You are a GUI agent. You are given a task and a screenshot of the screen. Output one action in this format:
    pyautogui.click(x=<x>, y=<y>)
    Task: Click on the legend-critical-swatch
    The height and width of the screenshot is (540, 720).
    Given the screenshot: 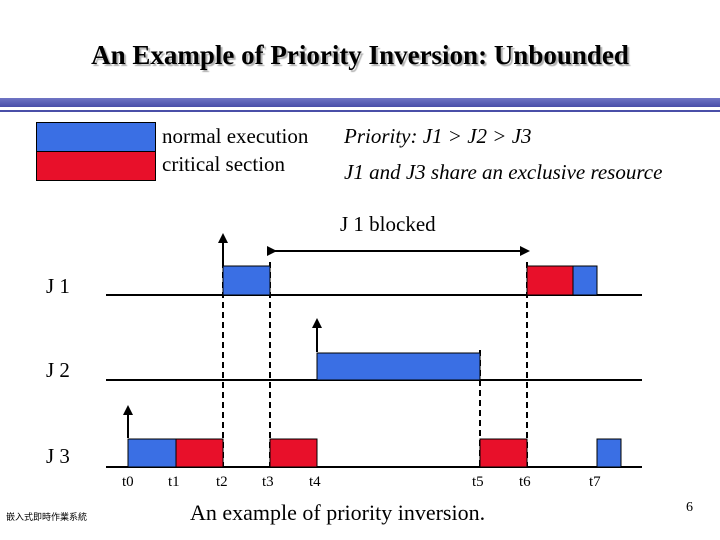 What is the action you would take?
    pyautogui.click(x=96, y=166)
    